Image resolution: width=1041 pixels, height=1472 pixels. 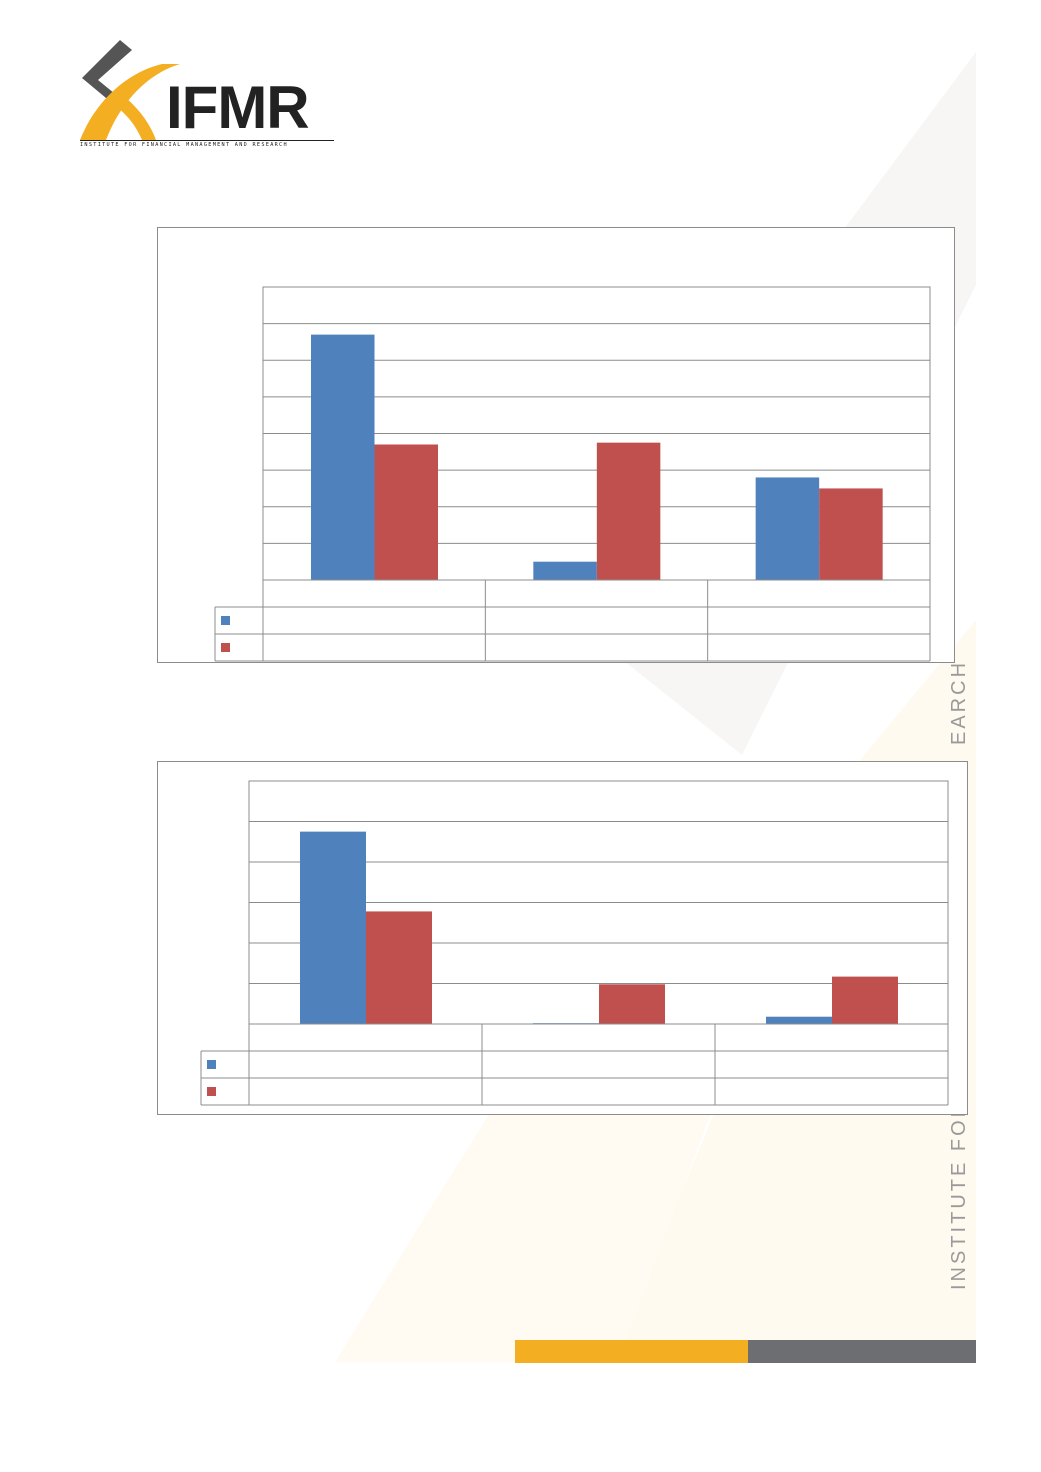 What do you see at coordinates (238, 107) in the screenshot?
I see `logo-wordmark: IFMR` at bounding box center [238, 107].